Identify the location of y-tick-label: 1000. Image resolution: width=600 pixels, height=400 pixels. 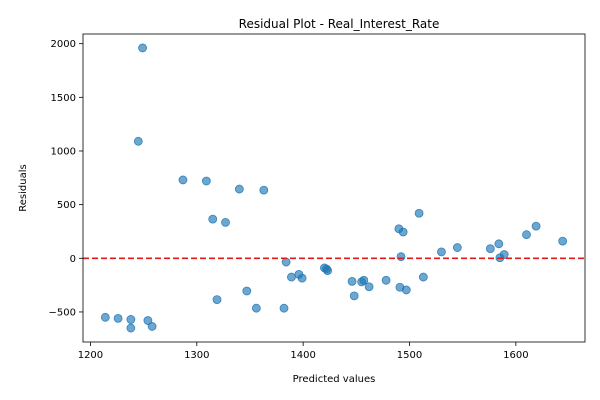
(63, 151).